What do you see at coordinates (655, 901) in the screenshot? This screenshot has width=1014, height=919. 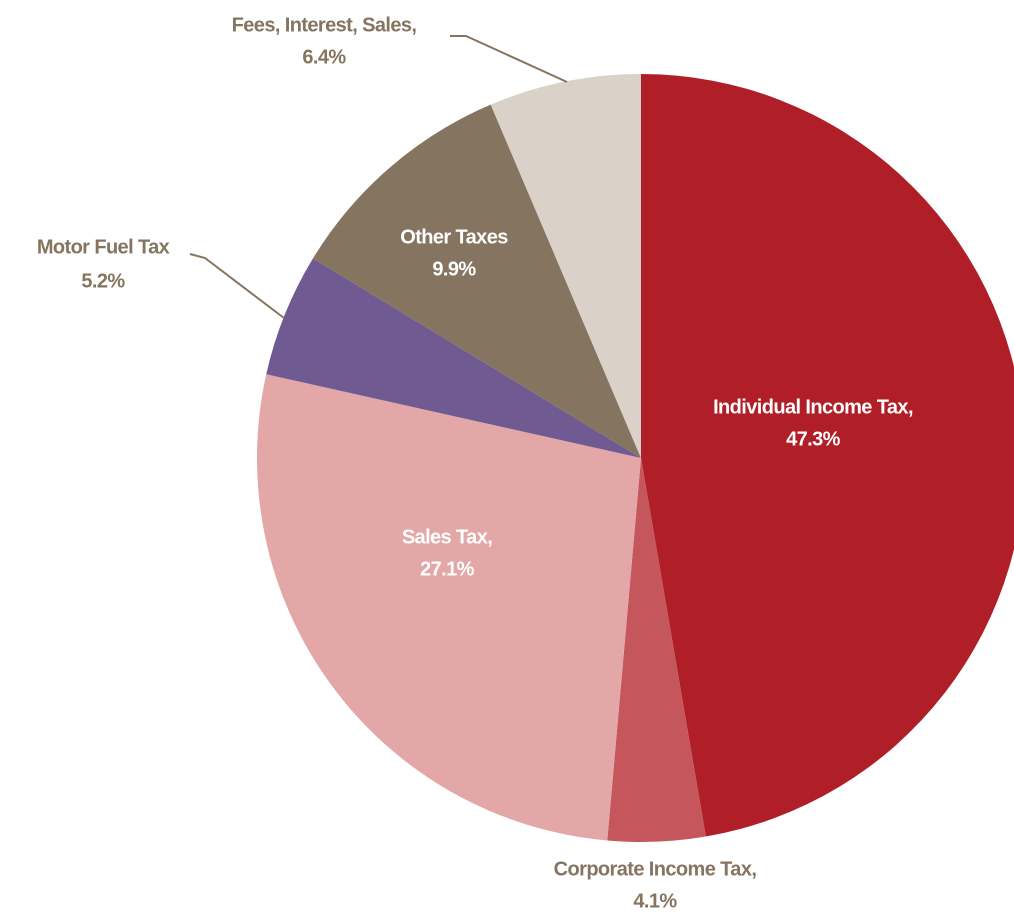 I see `slice-value-label: 4.1%` at bounding box center [655, 901].